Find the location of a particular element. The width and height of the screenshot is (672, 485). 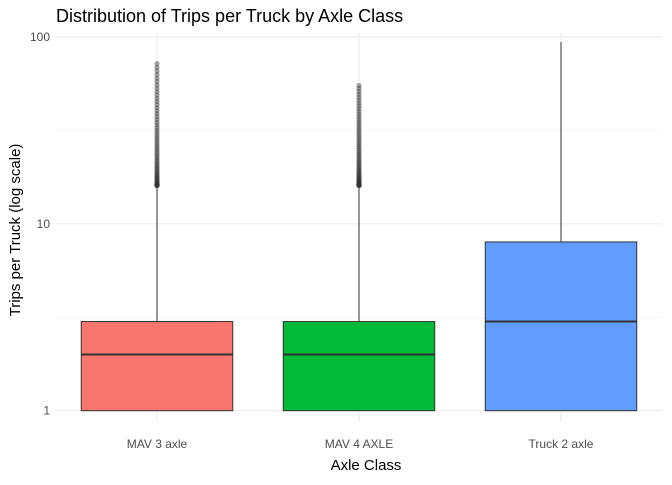

y-tick-label: 10 is located at coordinates (44, 224).